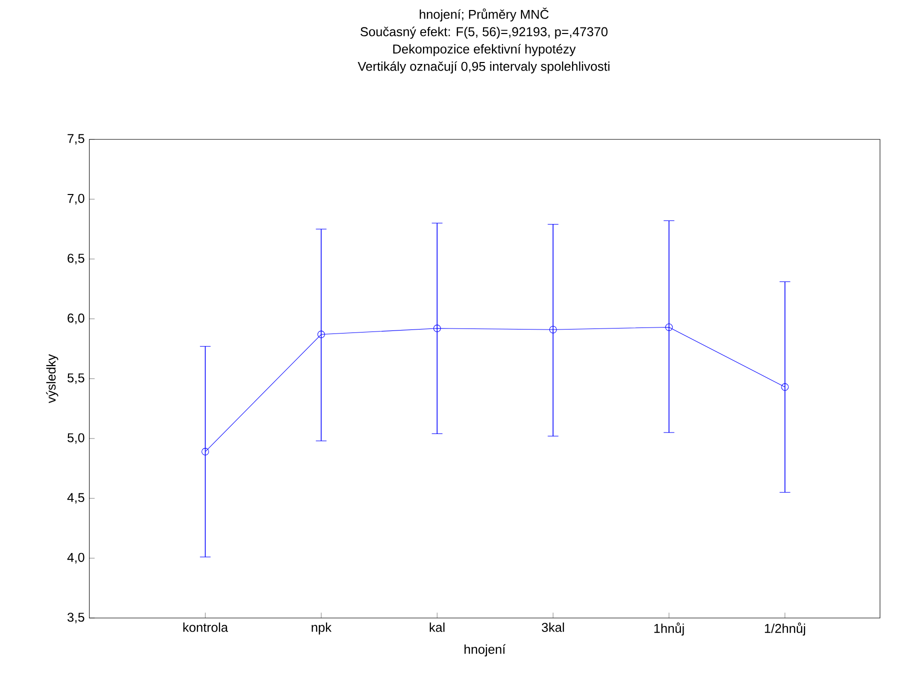  Describe the element at coordinates (553, 627) in the screenshot. I see `x-tick-label: 3kal` at that location.